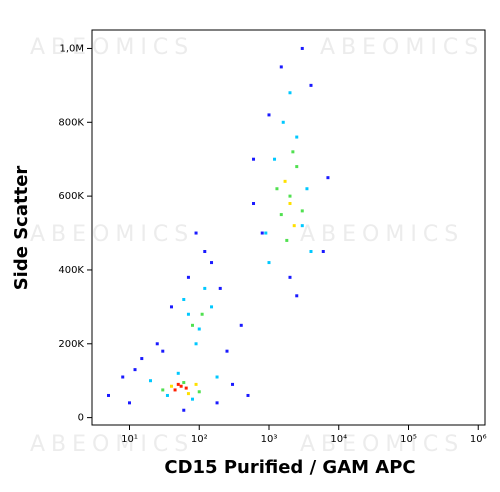  Describe the element at coordinates (81, 418) in the screenshot. I see `y-tick-label: 0` at that location.